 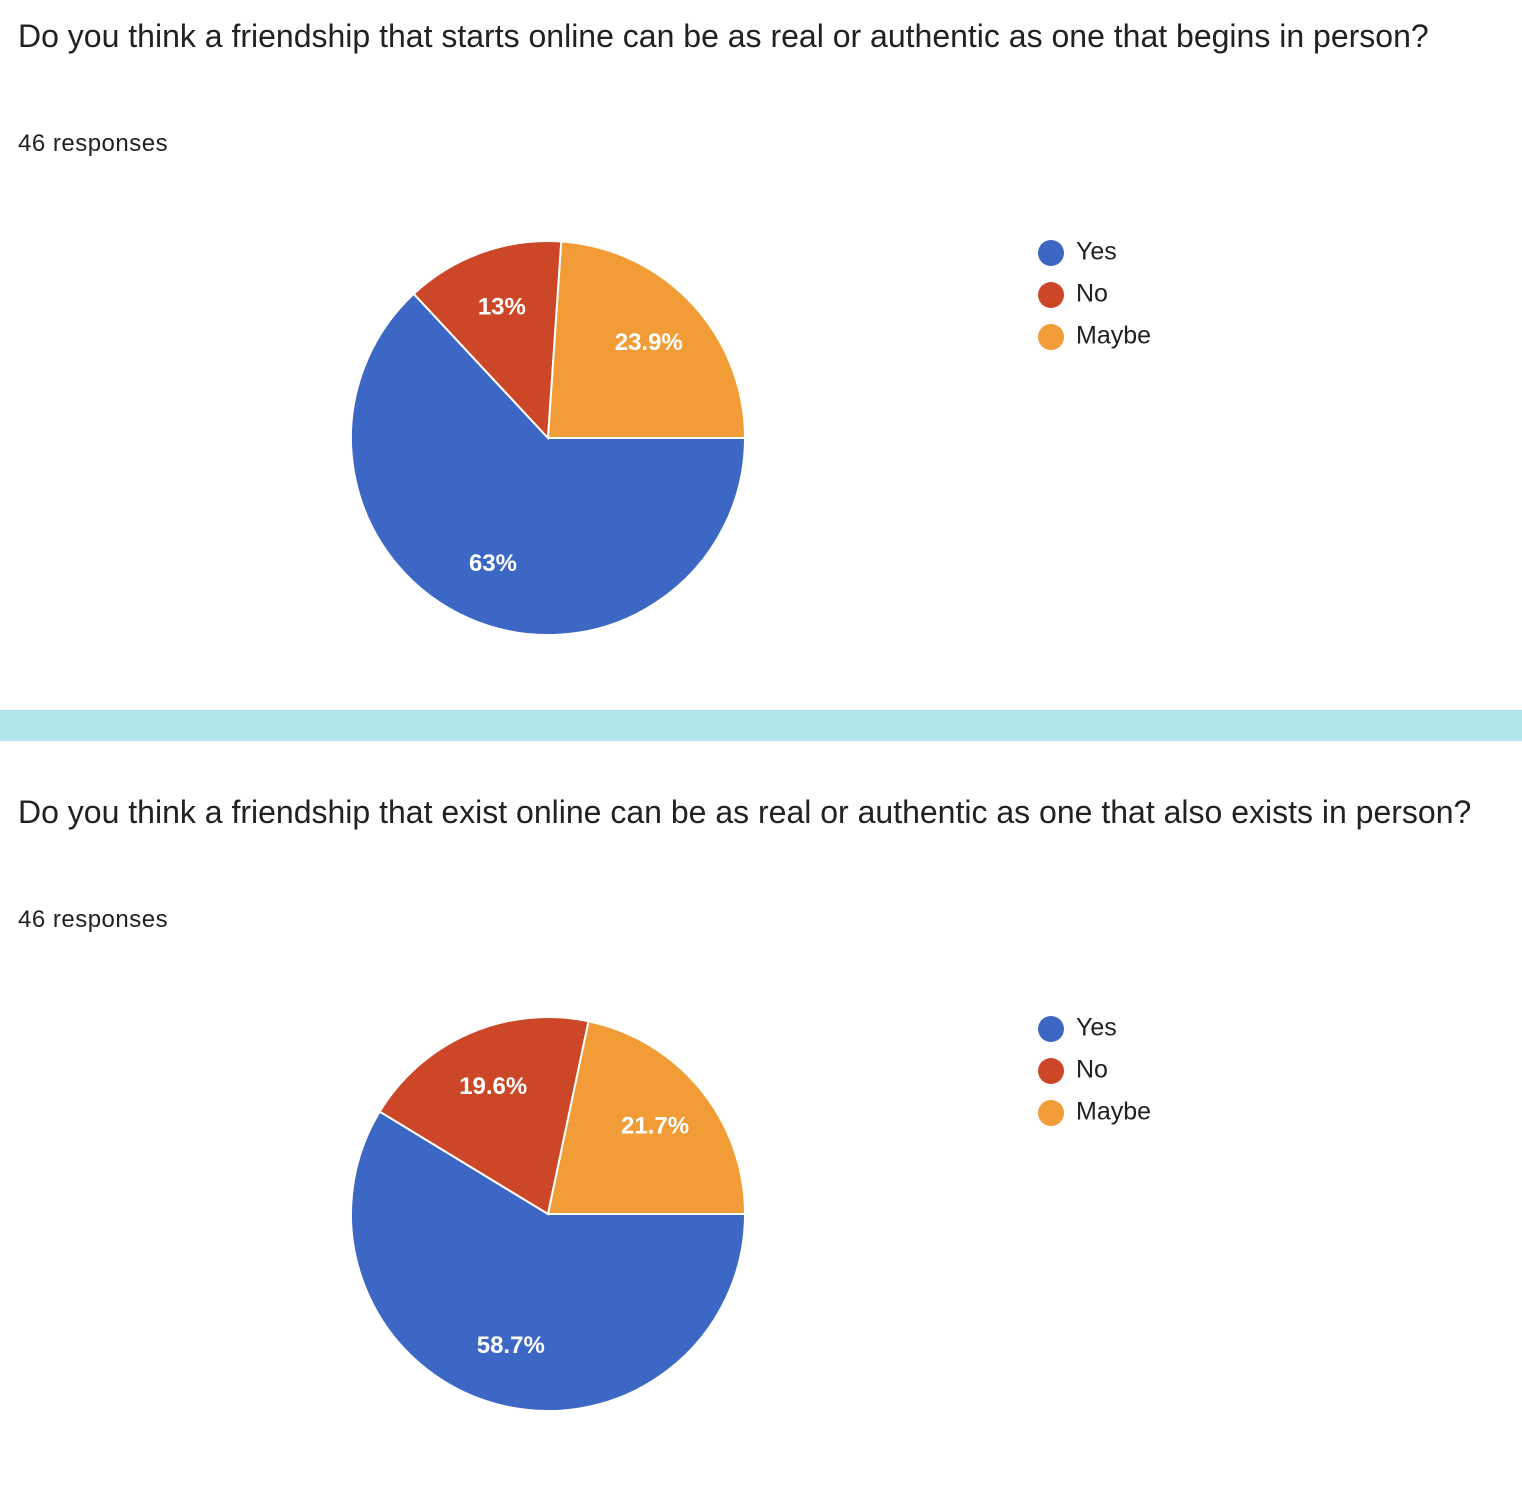 I want to click on chart: 58.7% 19.6% 21.7% Yes No Maybe, so click(x=750, y=1213).